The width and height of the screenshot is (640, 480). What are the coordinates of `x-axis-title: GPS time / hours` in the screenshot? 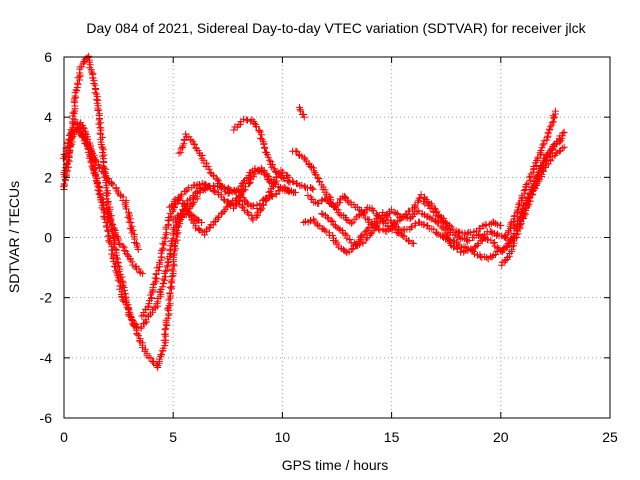 It's located at (335, 465).